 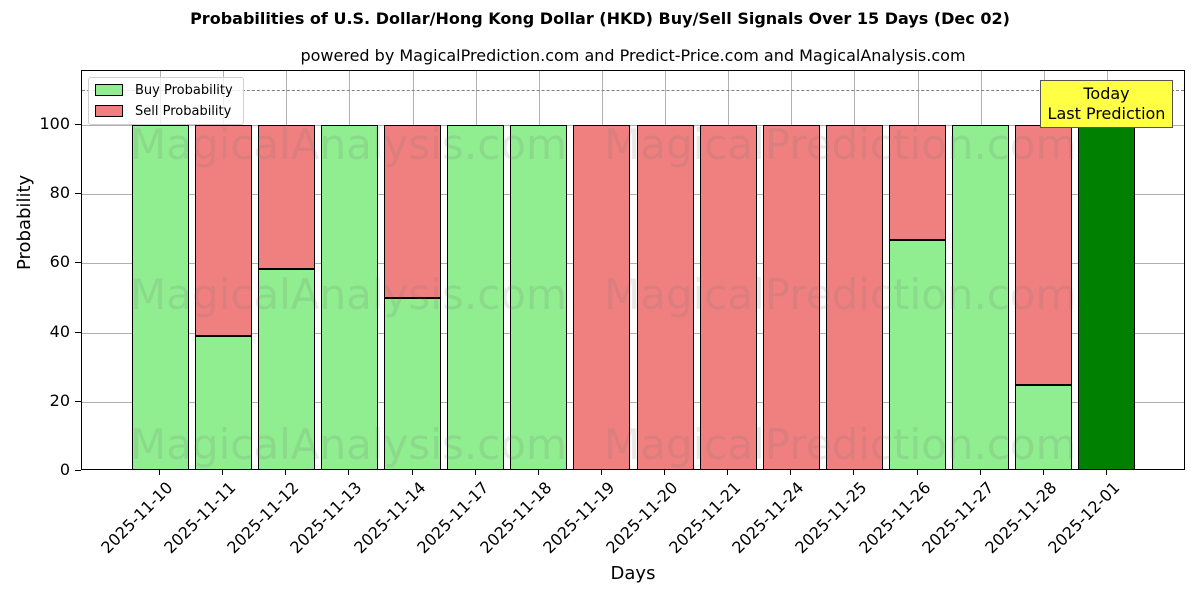 What do you see at coordinates (184, 90) in the screenshot?
I see `legend-label-buy: Buy Probability` at bounding box center [184, 90].